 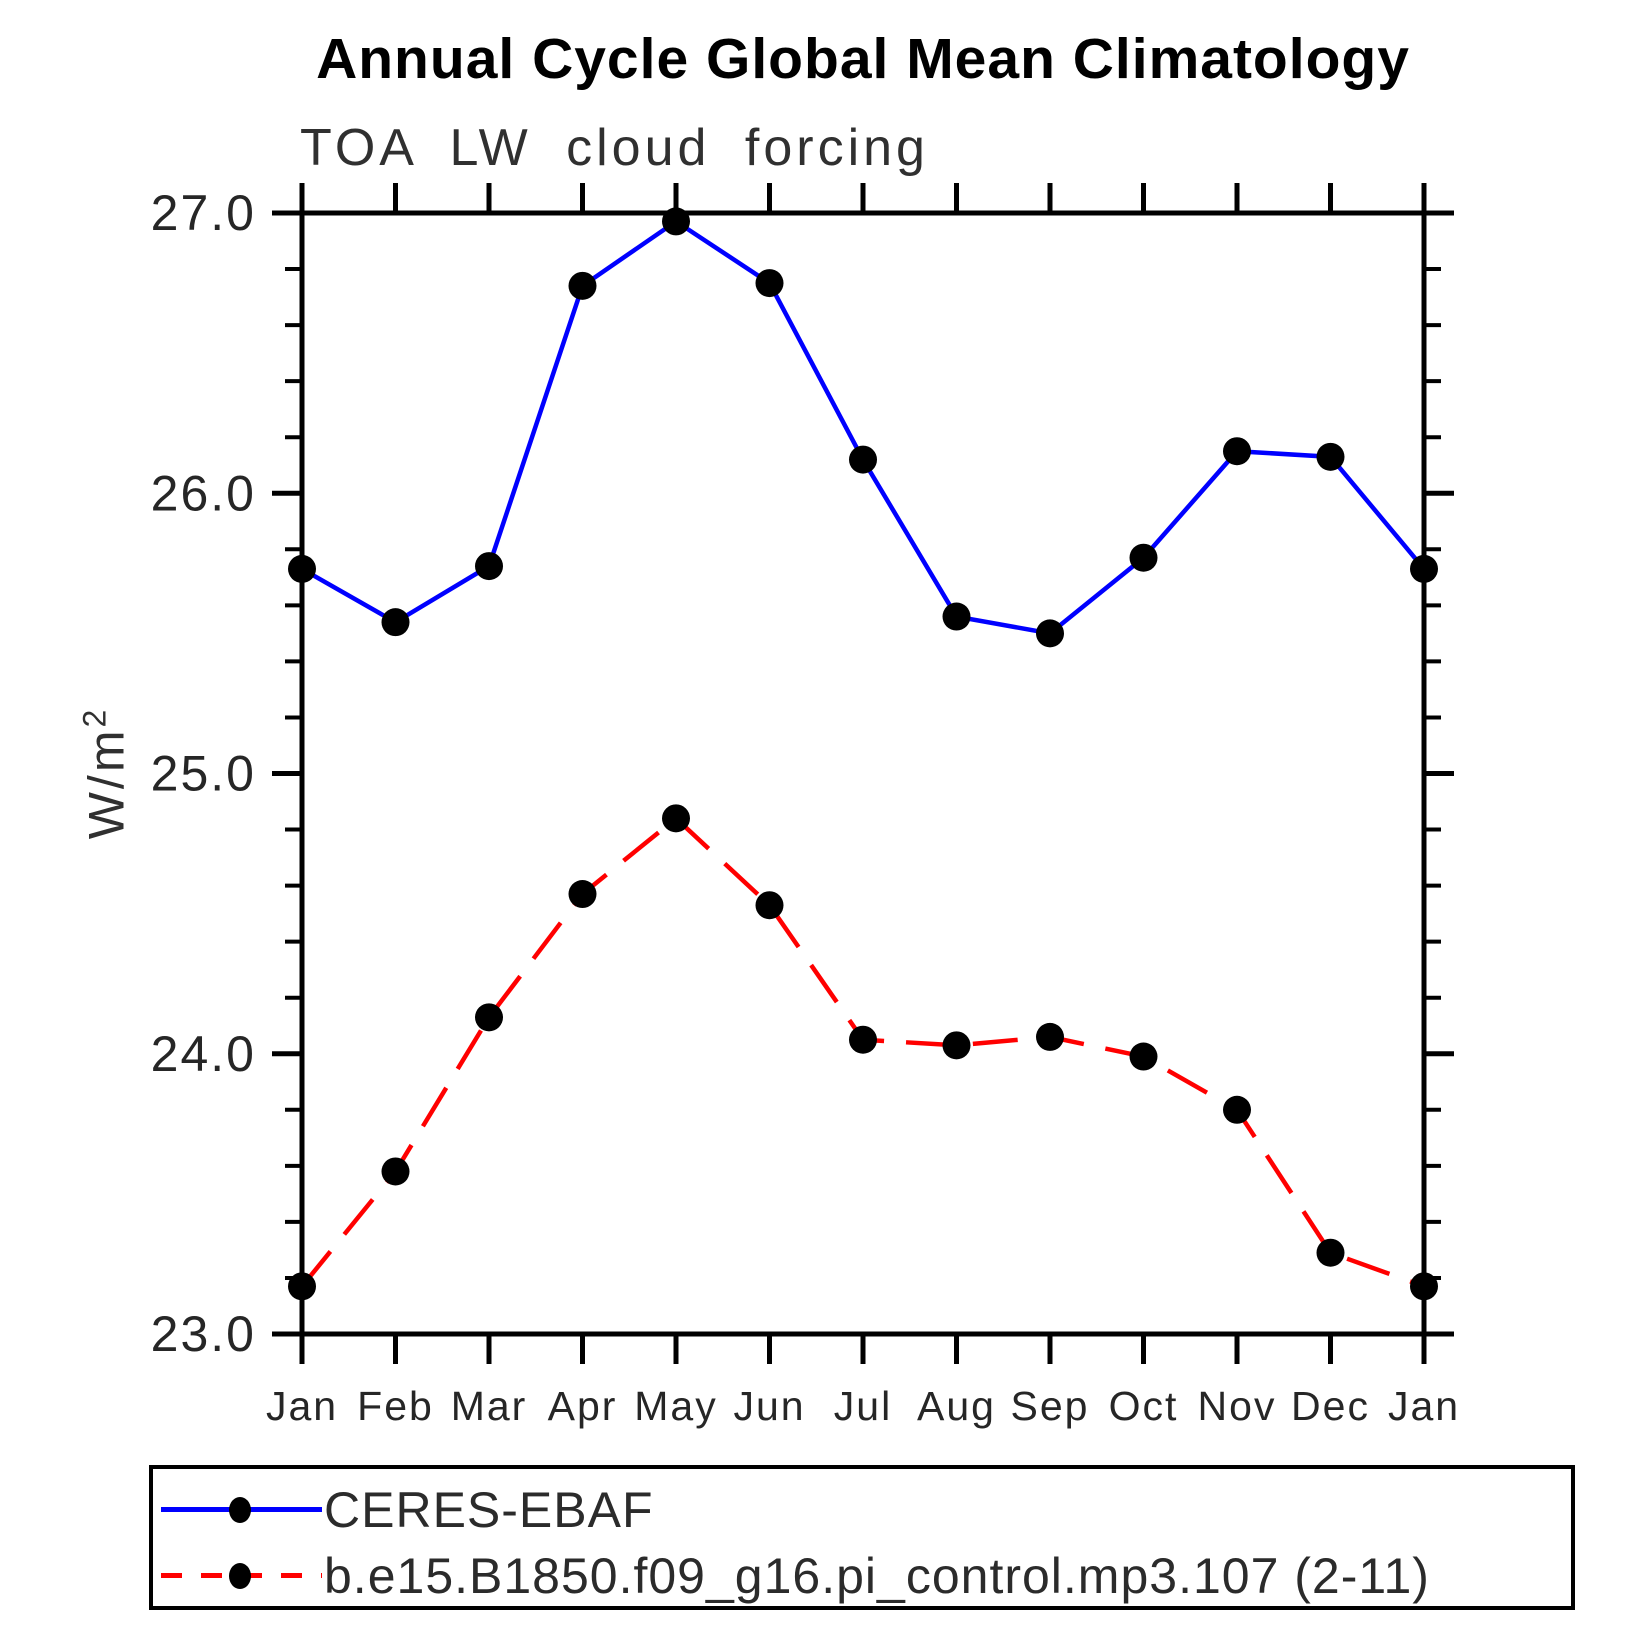 What do you see at coordinates (203, 1334) in the screenshot?
I see `y-tick-label: 23.0` at bounding box center [203, 1334].